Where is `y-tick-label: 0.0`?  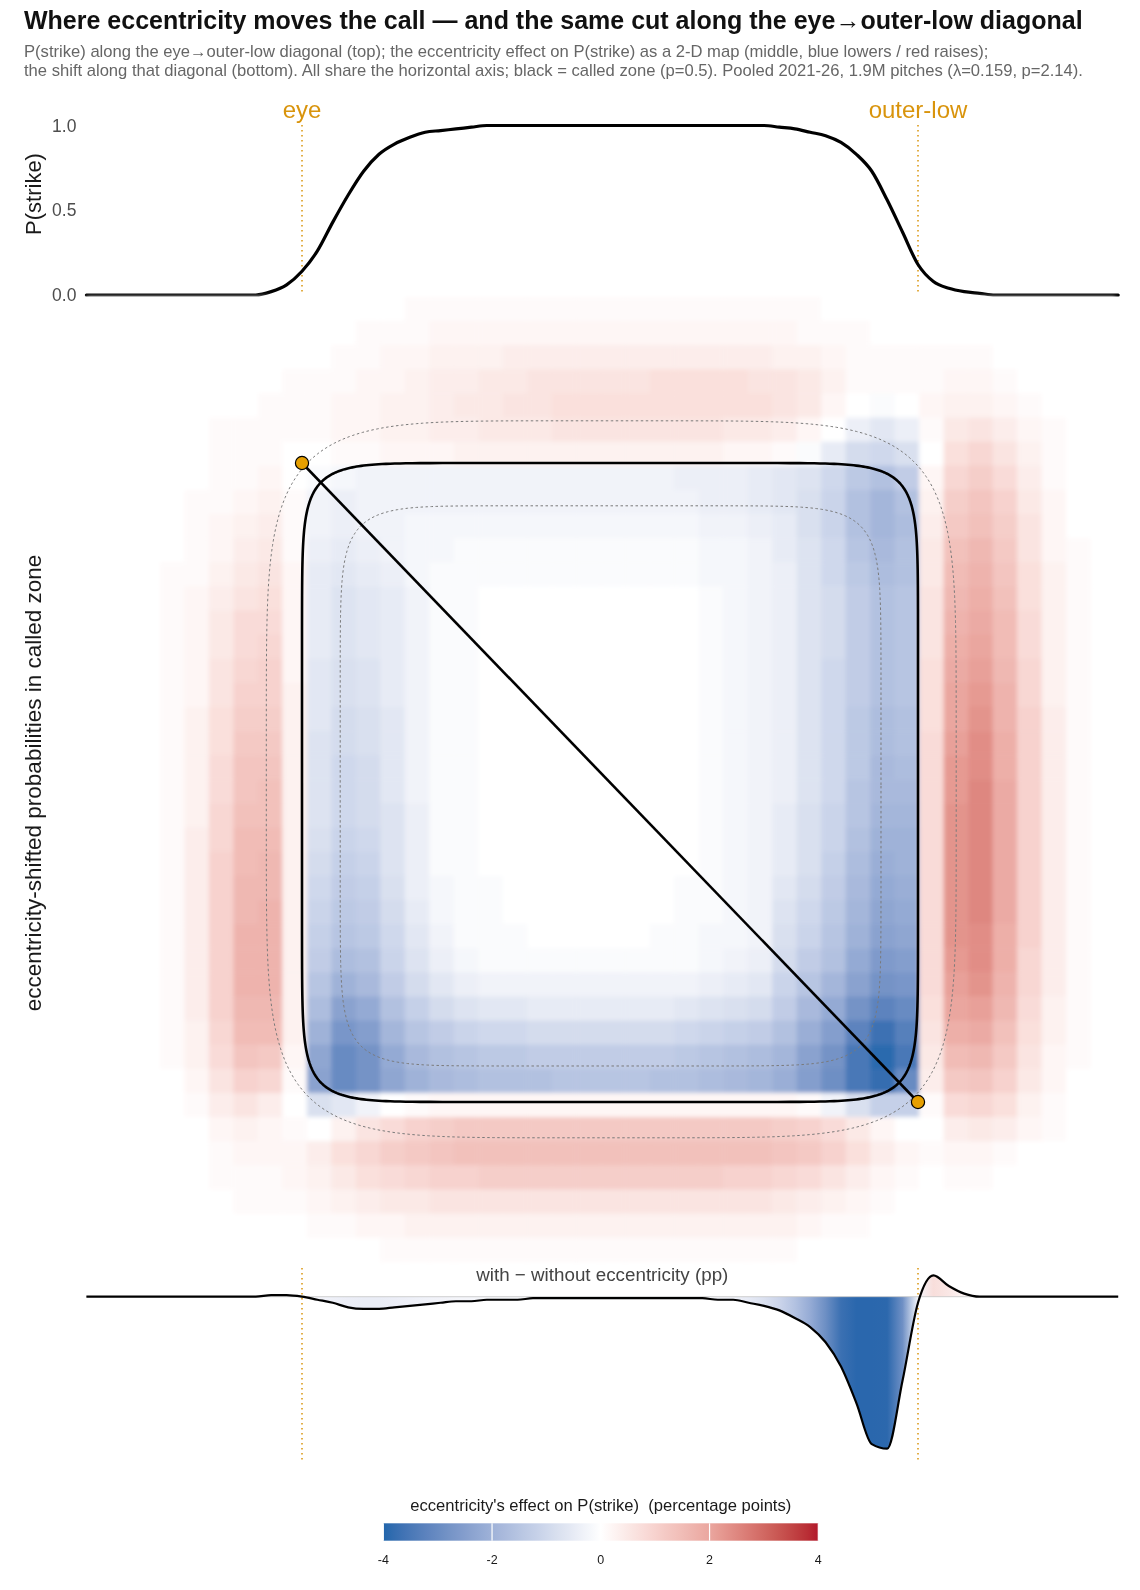
y-tick-label: 0.0 is located at coordinates (64, 295).